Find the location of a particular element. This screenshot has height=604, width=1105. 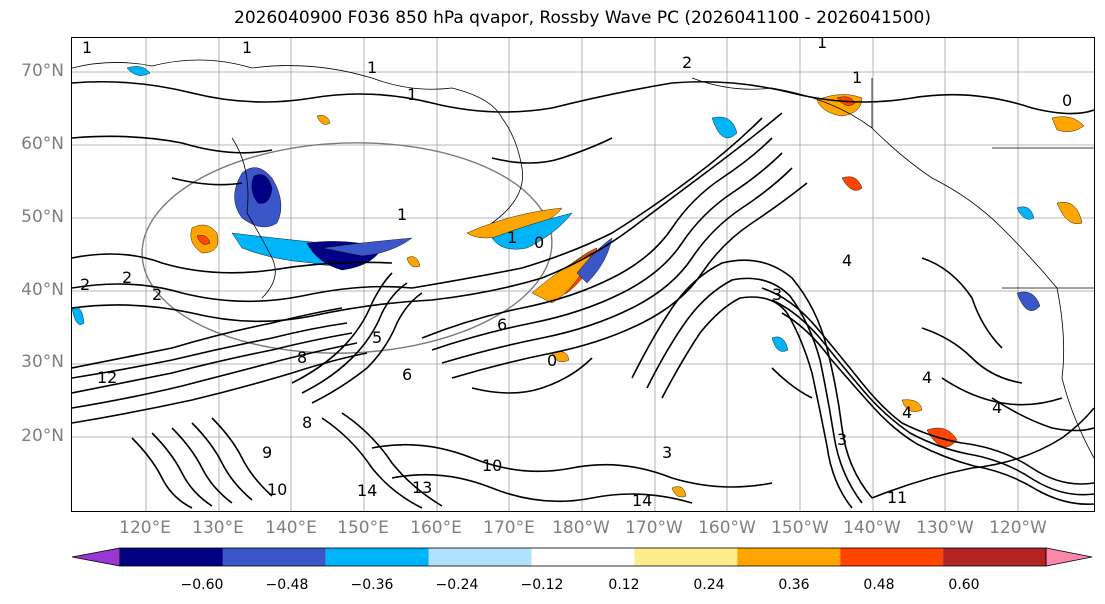

lat-label-70n: 70°N is located at coordinates (42, 71).